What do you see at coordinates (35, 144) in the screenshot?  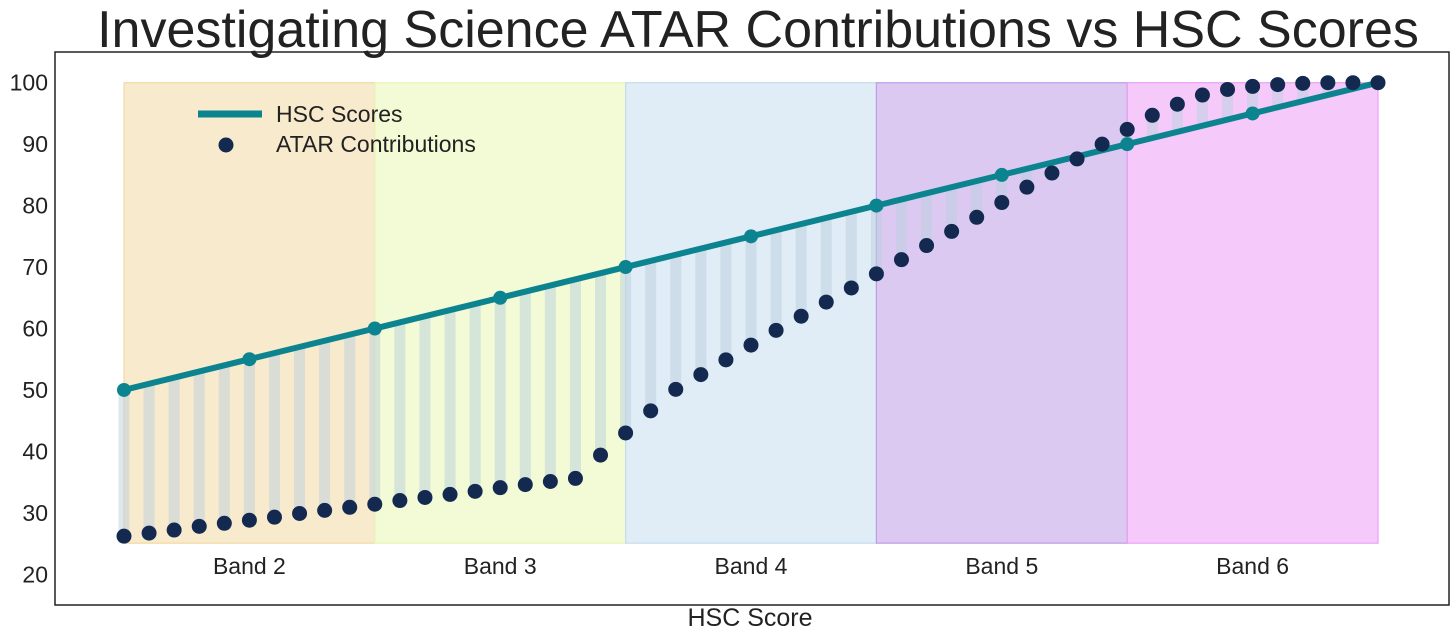 I see `y-tick-label: 90` at bounding box center [35, 144].